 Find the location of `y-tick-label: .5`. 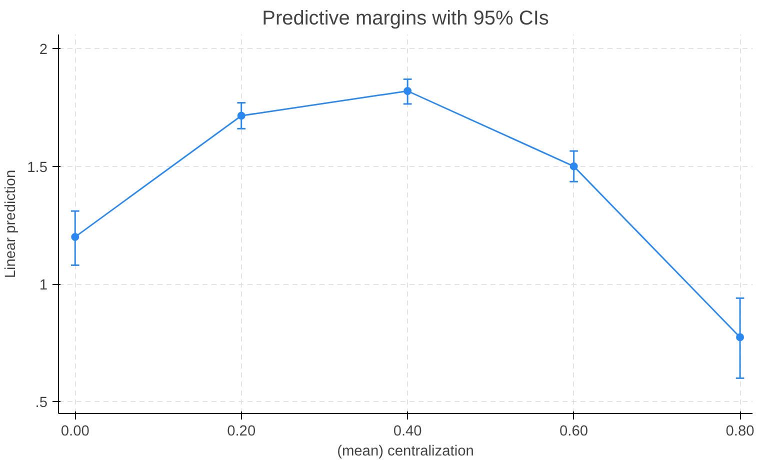

y-tick-label: .5 is located at coordinates (41, 403).